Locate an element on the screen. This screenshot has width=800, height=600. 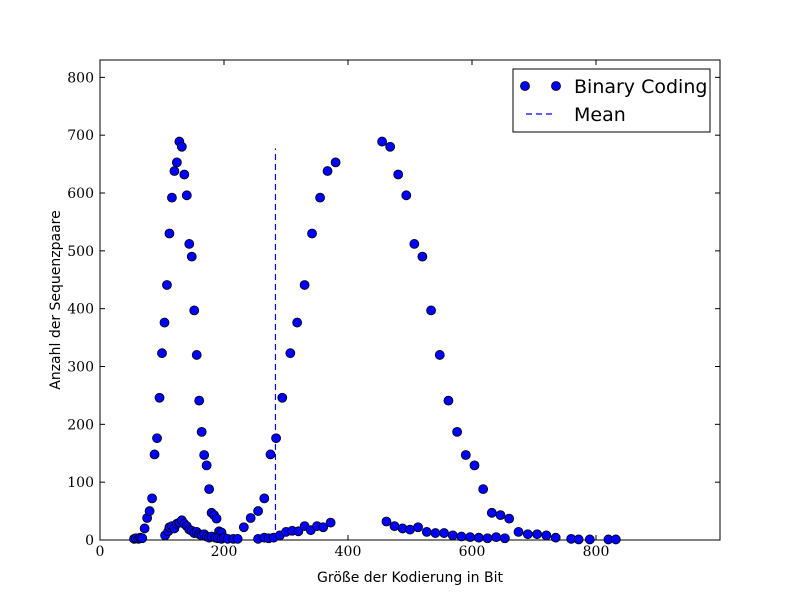
legend: Binary Coding Mean is located at coordinates (611, 100).